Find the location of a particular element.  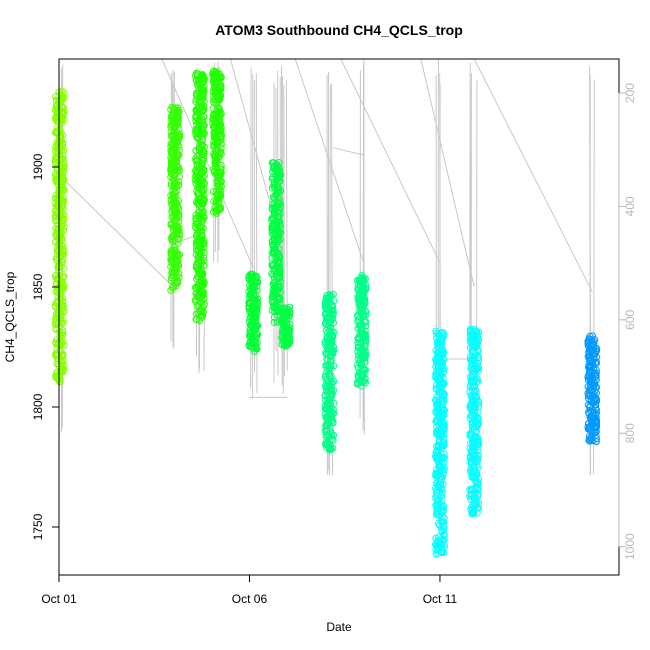

y-tick-label: 1850 is located at coordinates (38, 286).